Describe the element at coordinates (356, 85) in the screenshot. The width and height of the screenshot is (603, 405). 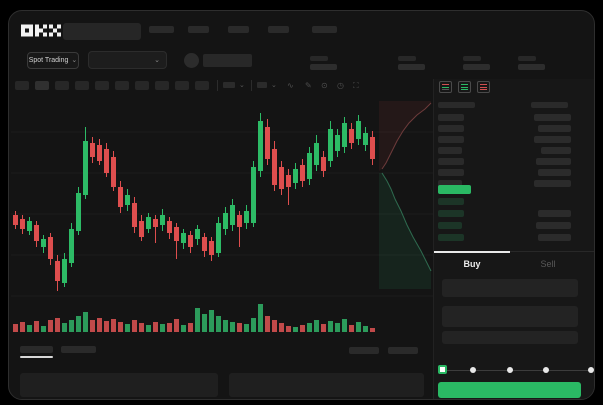
I see `fullscreen-icon: ⛶` at that location.